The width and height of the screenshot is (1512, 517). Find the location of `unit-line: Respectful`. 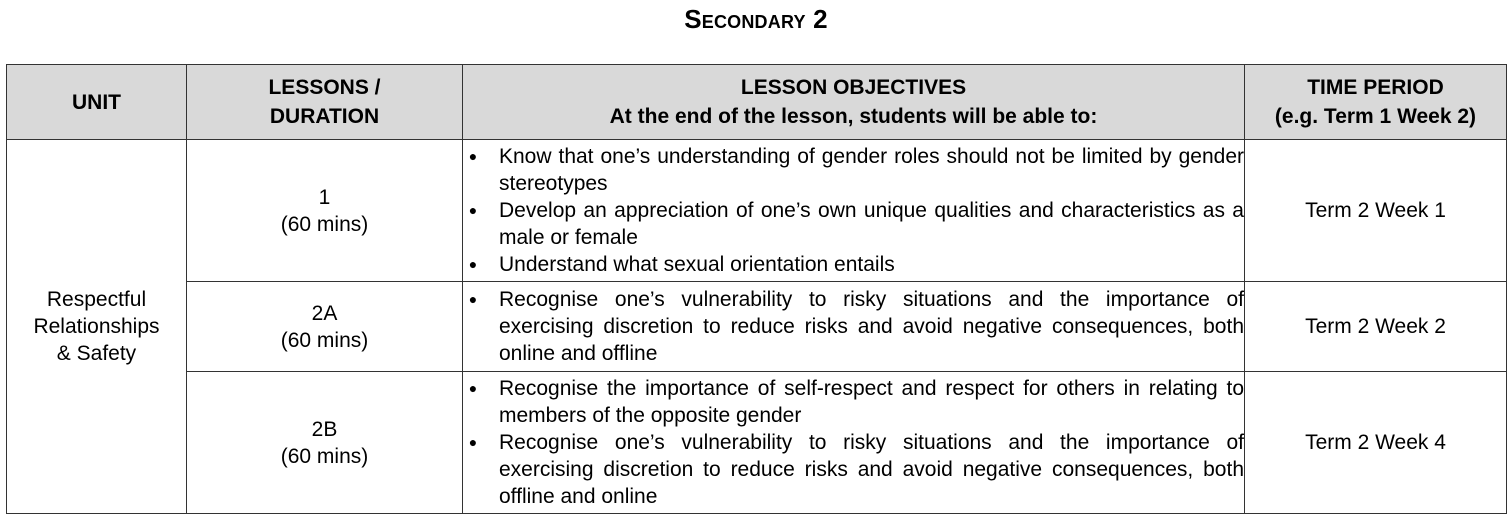

unit-line: Respectful is located at coordinates (96, 299).